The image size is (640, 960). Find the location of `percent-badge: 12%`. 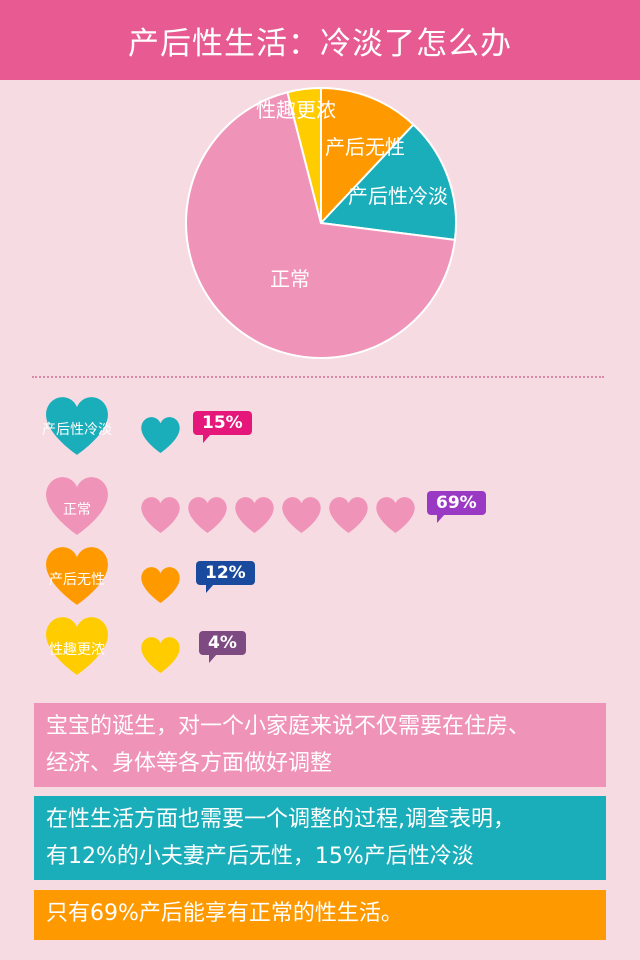

percent-badge: 12% is located at coordinates (225, 577).